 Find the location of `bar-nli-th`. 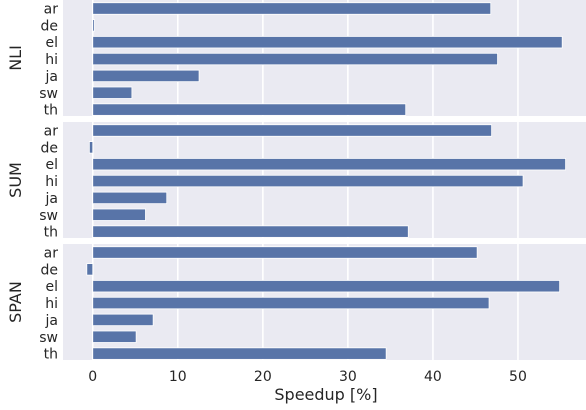

bar-nli-th is located at coordinates (249, 109).